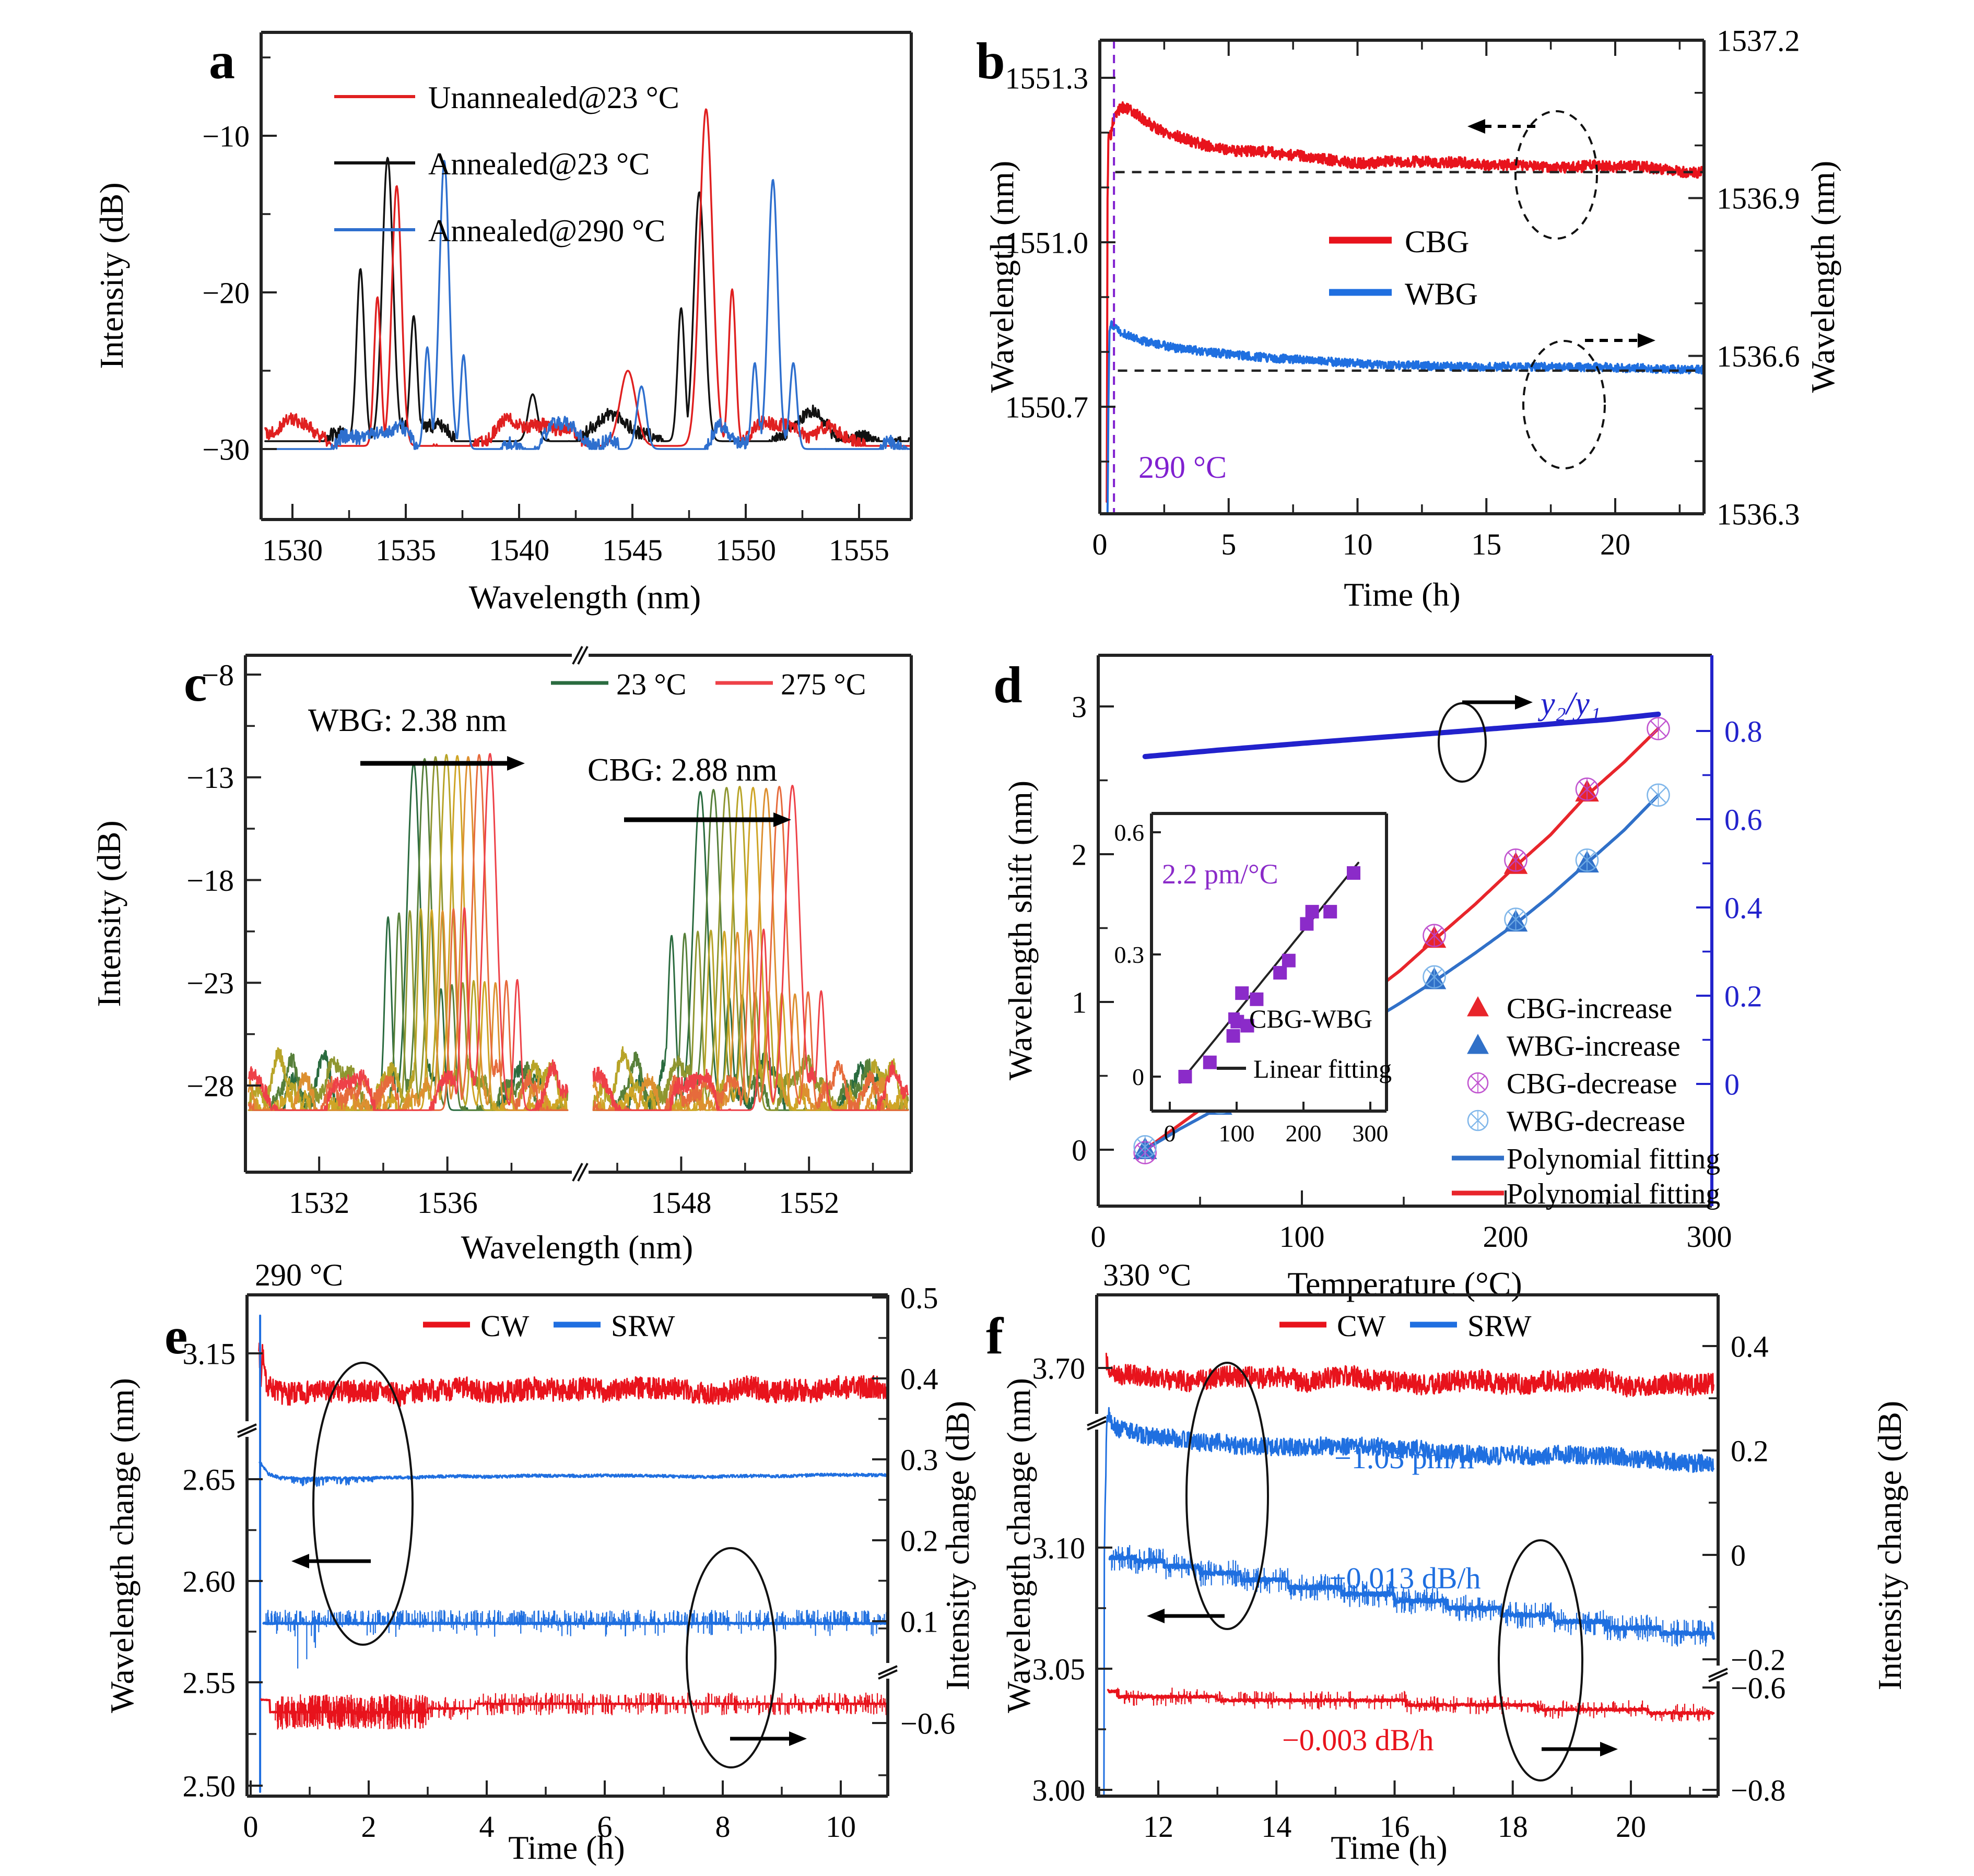 The image size is (1974, 1876). What do you see at coordinates (1130, 954) in the screenshot?
I see `y-tick-label: 0.3` at bounding box center [1130, 954].